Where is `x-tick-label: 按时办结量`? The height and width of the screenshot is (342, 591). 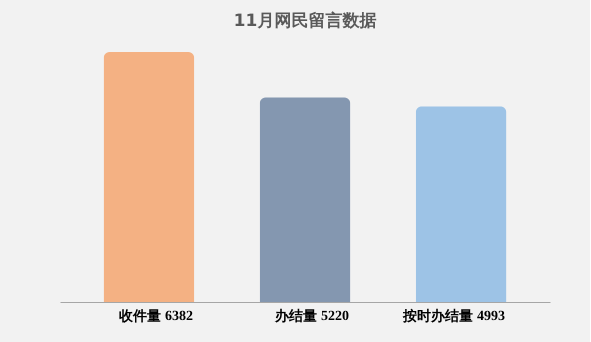
x-tick-label: 按时办结量 is located at coordinates (438, 316).